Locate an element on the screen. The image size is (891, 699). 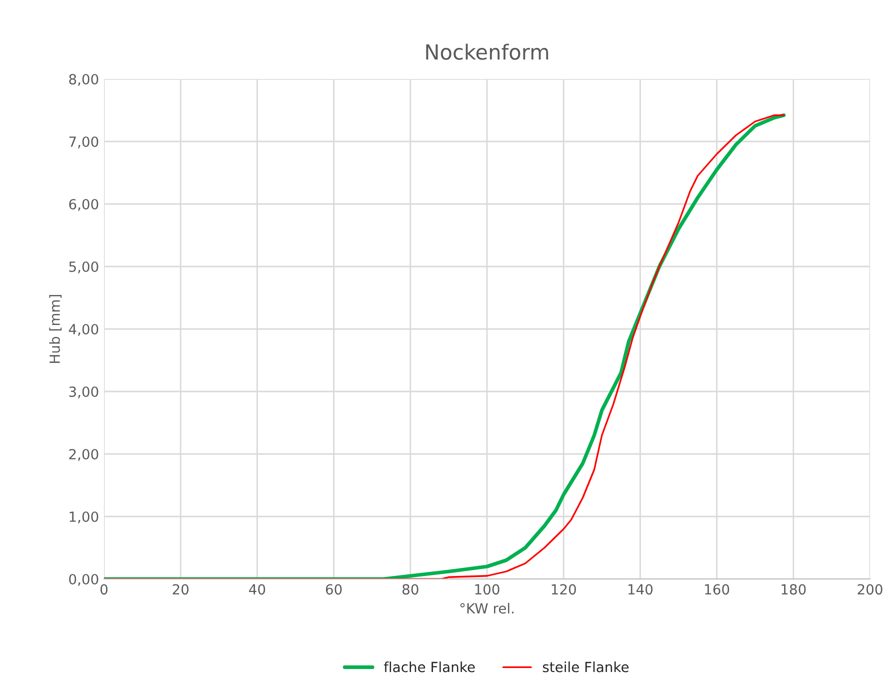
chart-title: Nockenform is located at coordinates (487, 52).